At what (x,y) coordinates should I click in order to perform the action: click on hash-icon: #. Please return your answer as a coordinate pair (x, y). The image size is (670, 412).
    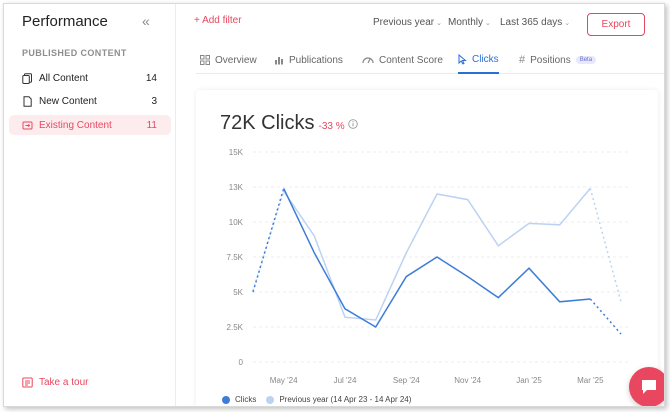
    Looking at the image, I should click on (522, 60).